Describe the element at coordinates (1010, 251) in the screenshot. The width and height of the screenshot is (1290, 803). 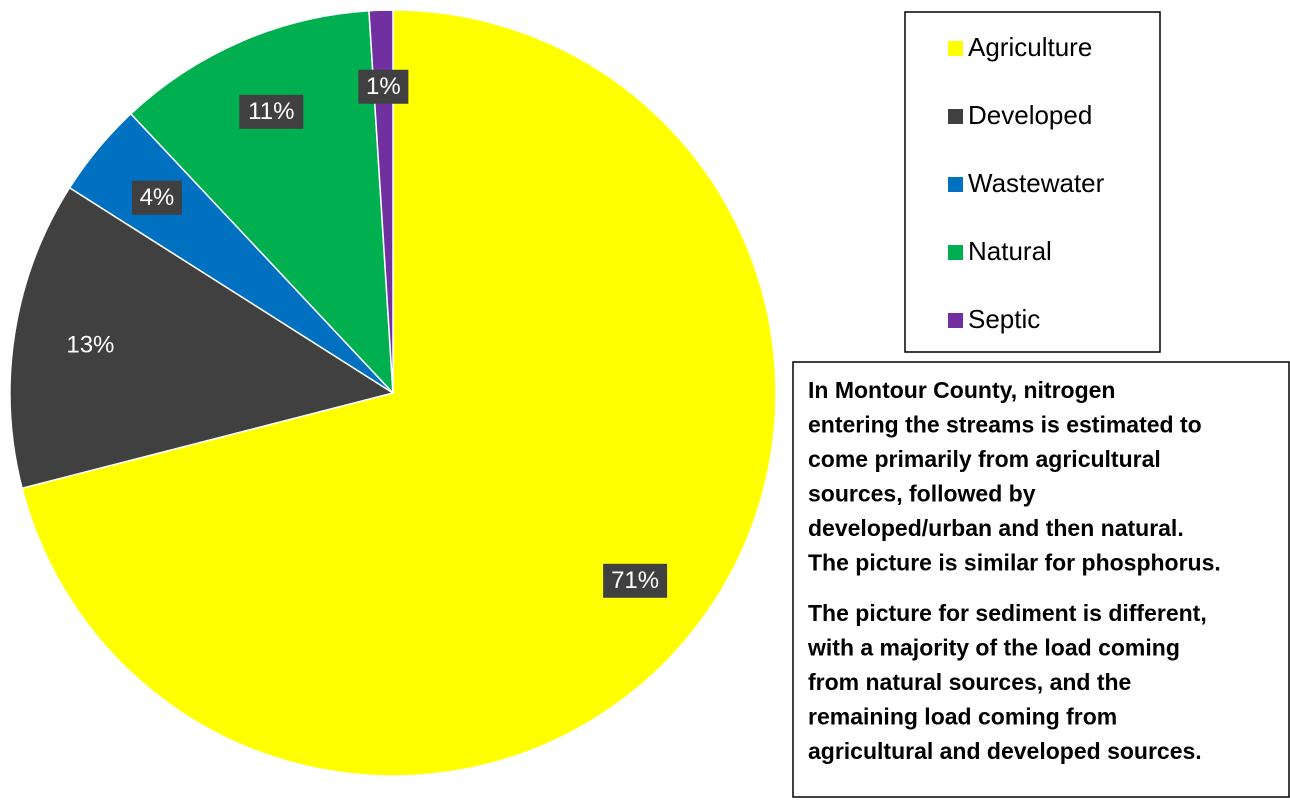
I see `legend-label: Natural` at that location.